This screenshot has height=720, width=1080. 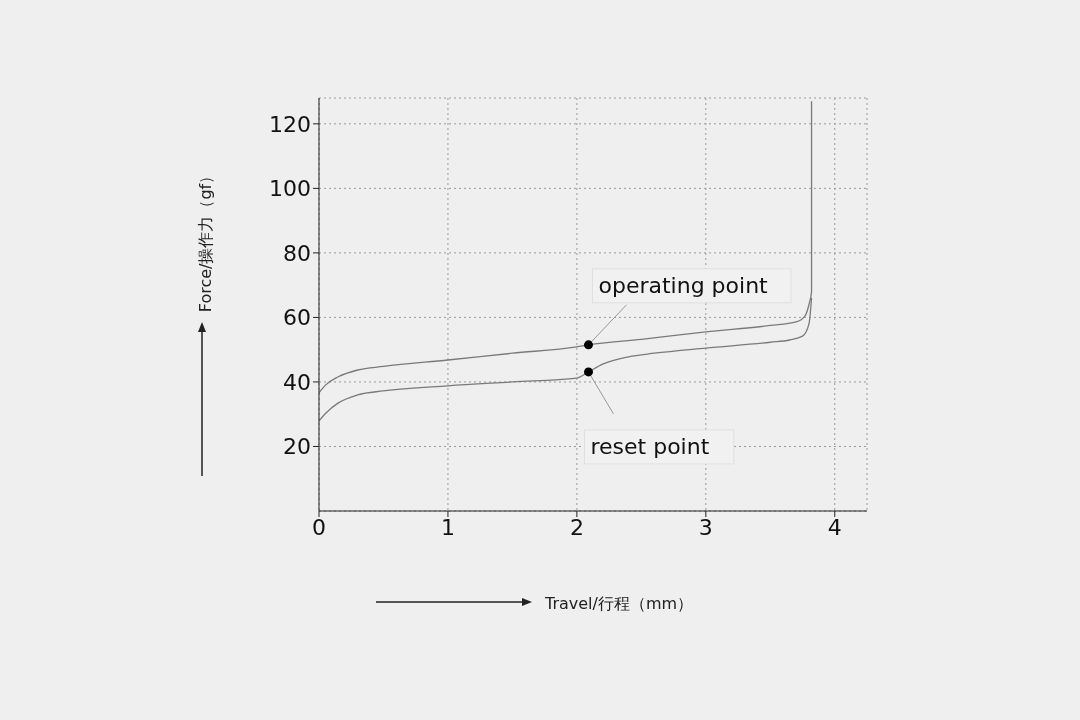 What do you see at coordinates (576, 527) in the screenshot?
I see `x-tick-label: 2` at bounding box center [576, 527].